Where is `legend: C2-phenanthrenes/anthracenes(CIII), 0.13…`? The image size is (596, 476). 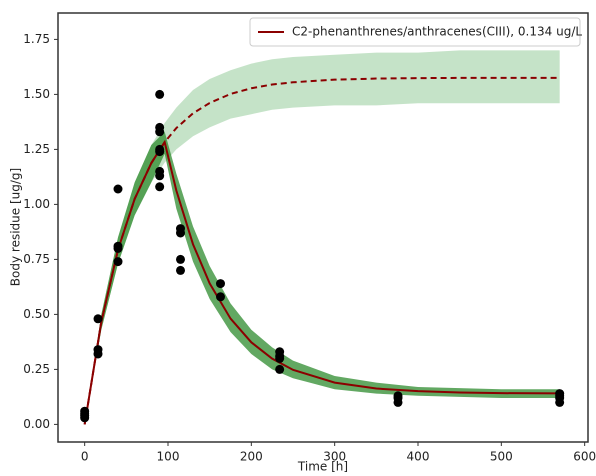 legend: C2-phenanthrenes/anthracenes(CIII), 0.13… is located at coordinates (415, 32).